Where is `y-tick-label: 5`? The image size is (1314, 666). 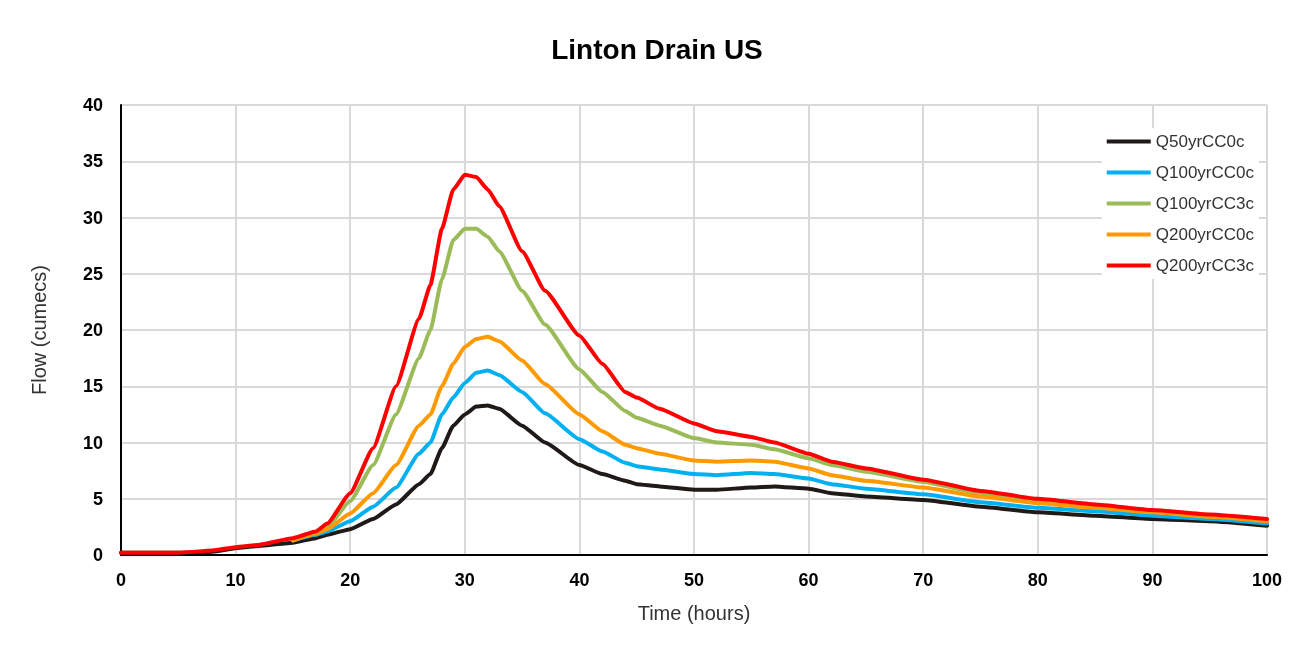 y-tick-label: 5 is located at coordinates (97, 498).